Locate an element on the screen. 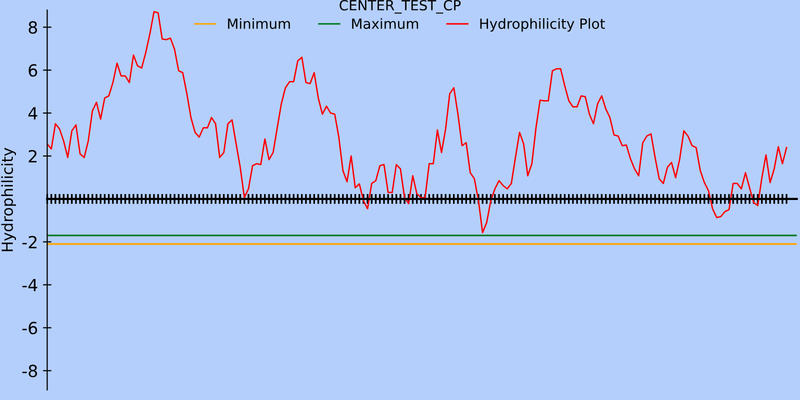 This screenshot has width=800, height=400. y-tick-label: -4 is located at coordinates (30, 285).